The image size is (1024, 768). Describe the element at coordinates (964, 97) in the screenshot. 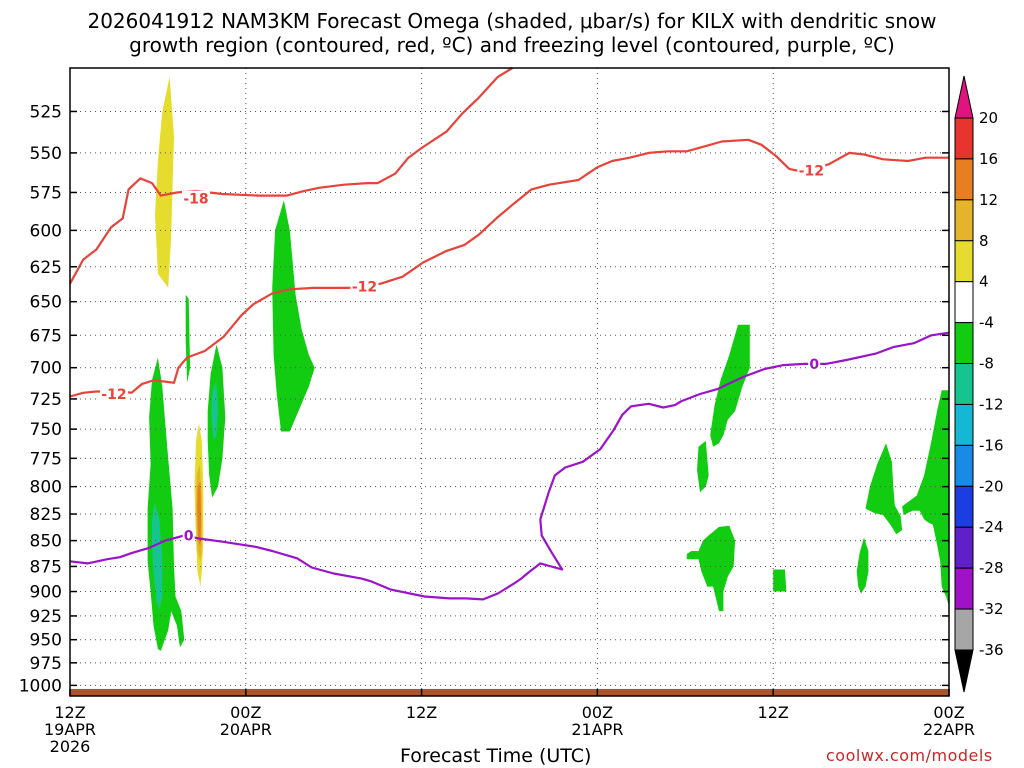

I see `colorbar-top-arrow` at that location.